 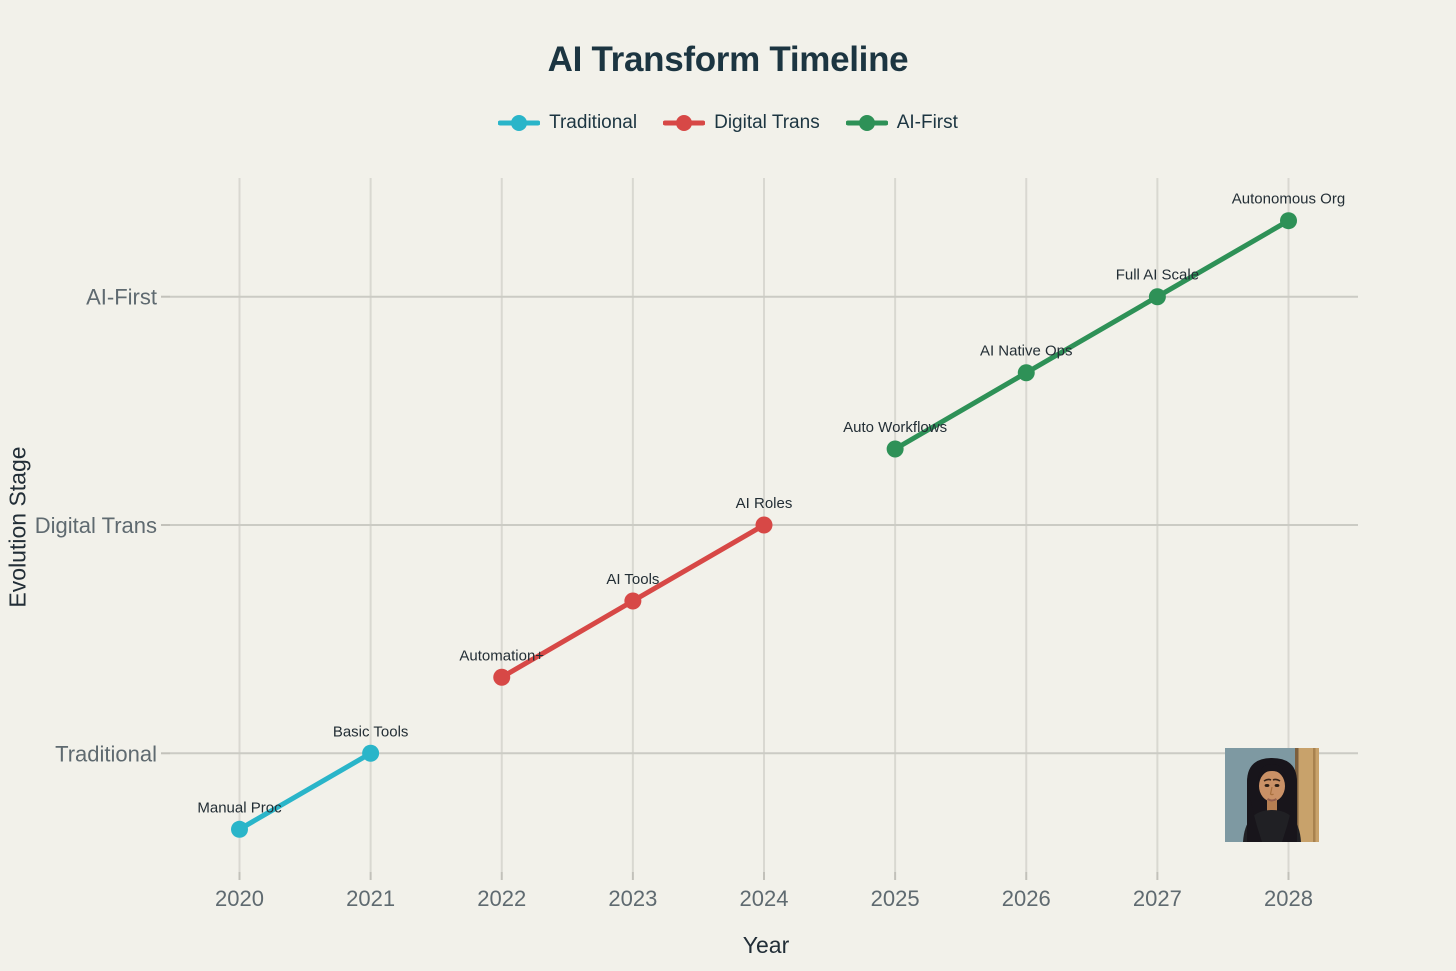 I want to click on x-tick-label: 2028, so click(x=1288, y=898).